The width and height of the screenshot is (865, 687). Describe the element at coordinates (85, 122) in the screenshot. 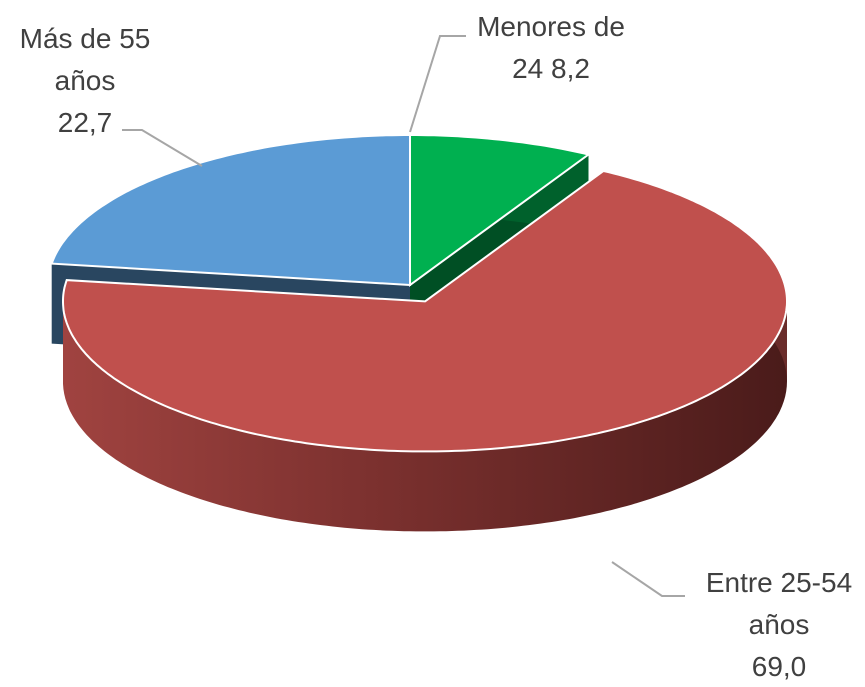

I see `value-label: 22,7` at that location.